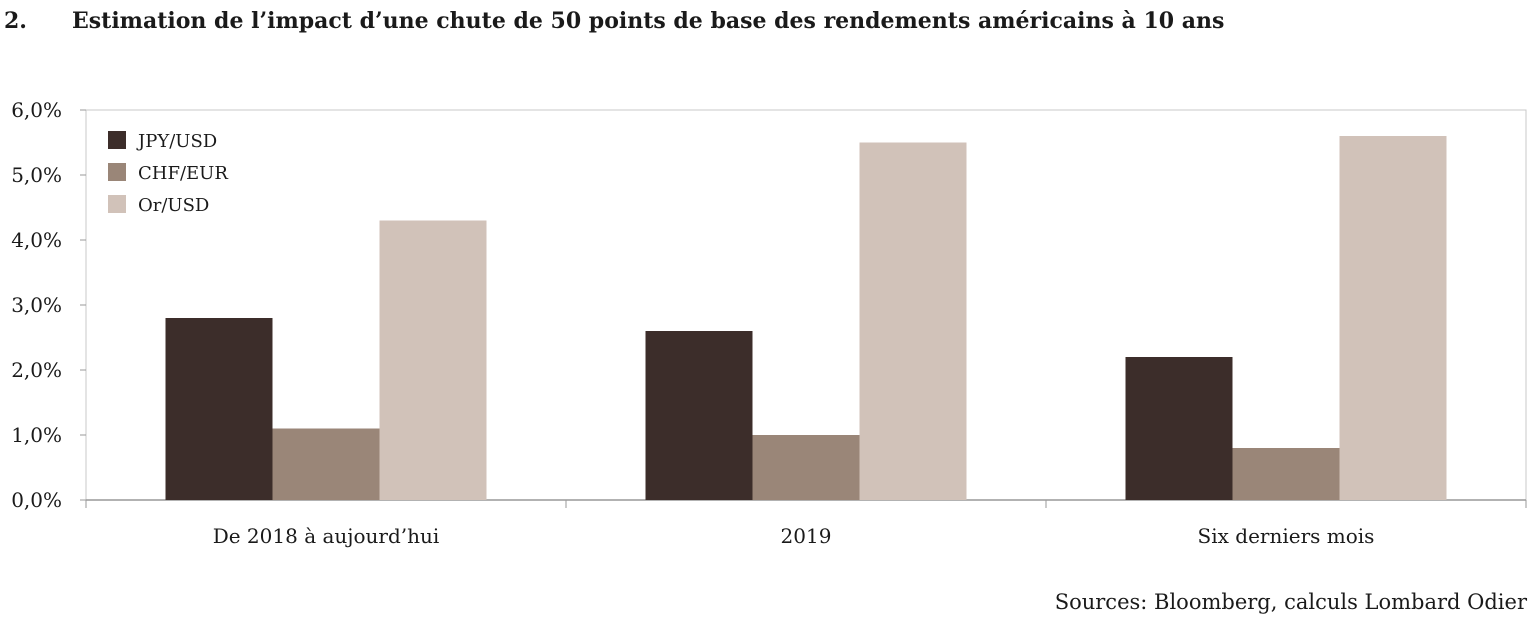 This screenshot has width=1535, height=623. I want to click on y-tick-label: 2,0%, so click(36, 370).